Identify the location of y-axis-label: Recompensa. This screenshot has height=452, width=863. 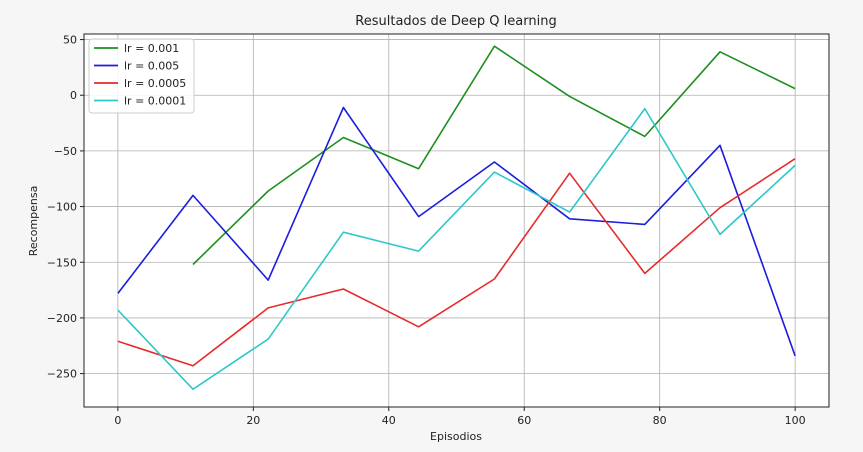
(33, 221).